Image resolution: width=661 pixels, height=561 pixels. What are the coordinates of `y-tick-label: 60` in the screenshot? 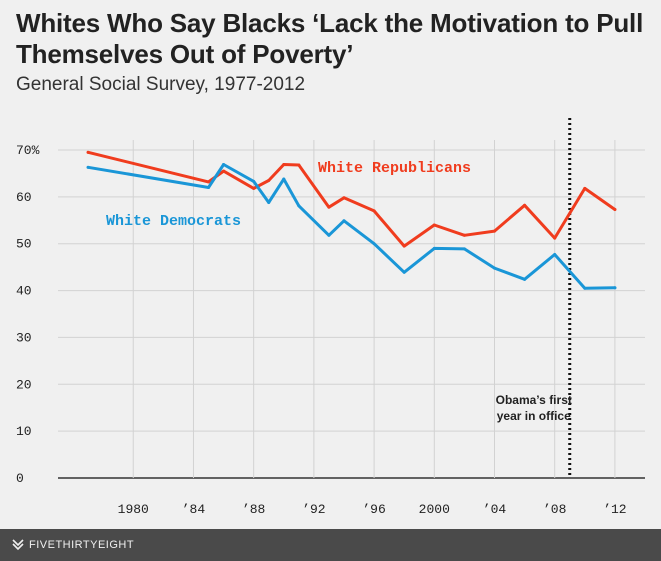 It's located at (24, 197).